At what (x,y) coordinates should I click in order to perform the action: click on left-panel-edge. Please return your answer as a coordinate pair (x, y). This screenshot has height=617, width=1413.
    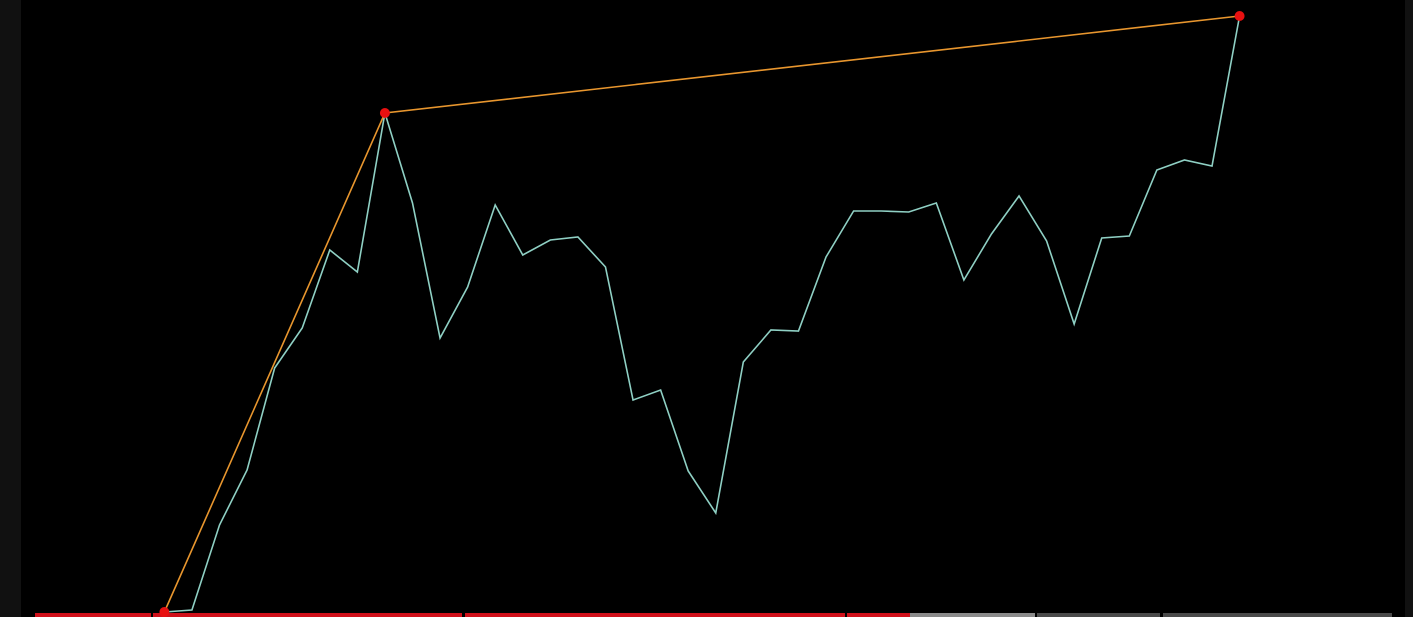
    Looking at the image, I should click on (10, 308).